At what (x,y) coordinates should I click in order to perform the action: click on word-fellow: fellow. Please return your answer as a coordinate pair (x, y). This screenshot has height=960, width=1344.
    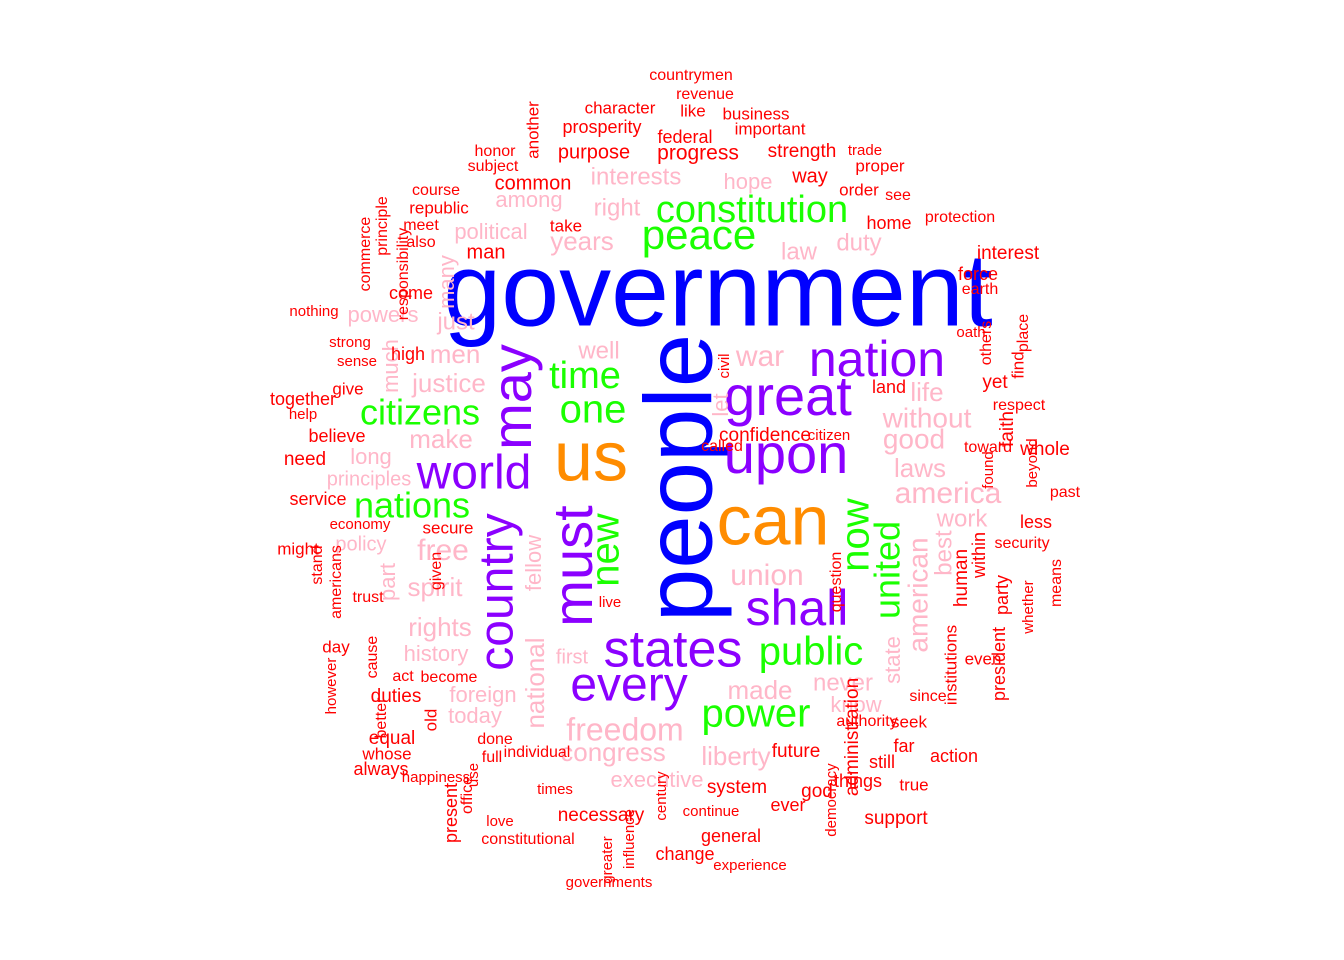
    Looking at the image, I should click on (533, 563).